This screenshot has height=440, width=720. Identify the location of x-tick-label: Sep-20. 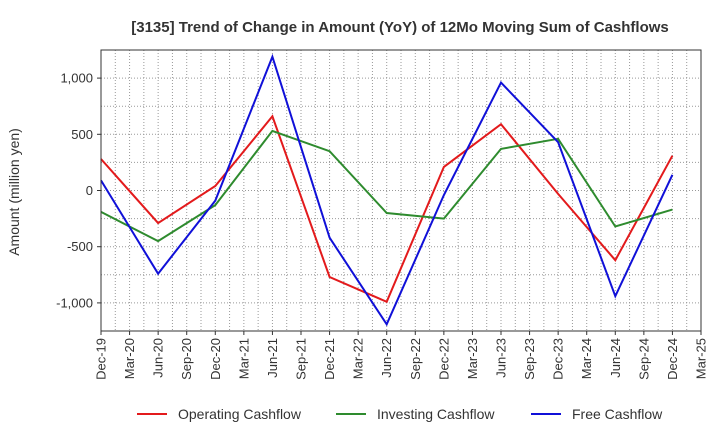
(186, 359).